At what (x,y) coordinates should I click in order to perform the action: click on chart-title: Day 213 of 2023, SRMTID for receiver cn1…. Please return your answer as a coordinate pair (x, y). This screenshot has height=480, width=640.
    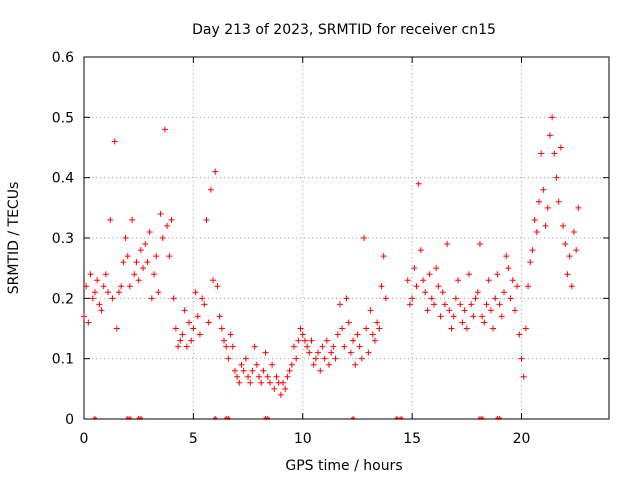
    Looking at the image, I should click on (344, 30).